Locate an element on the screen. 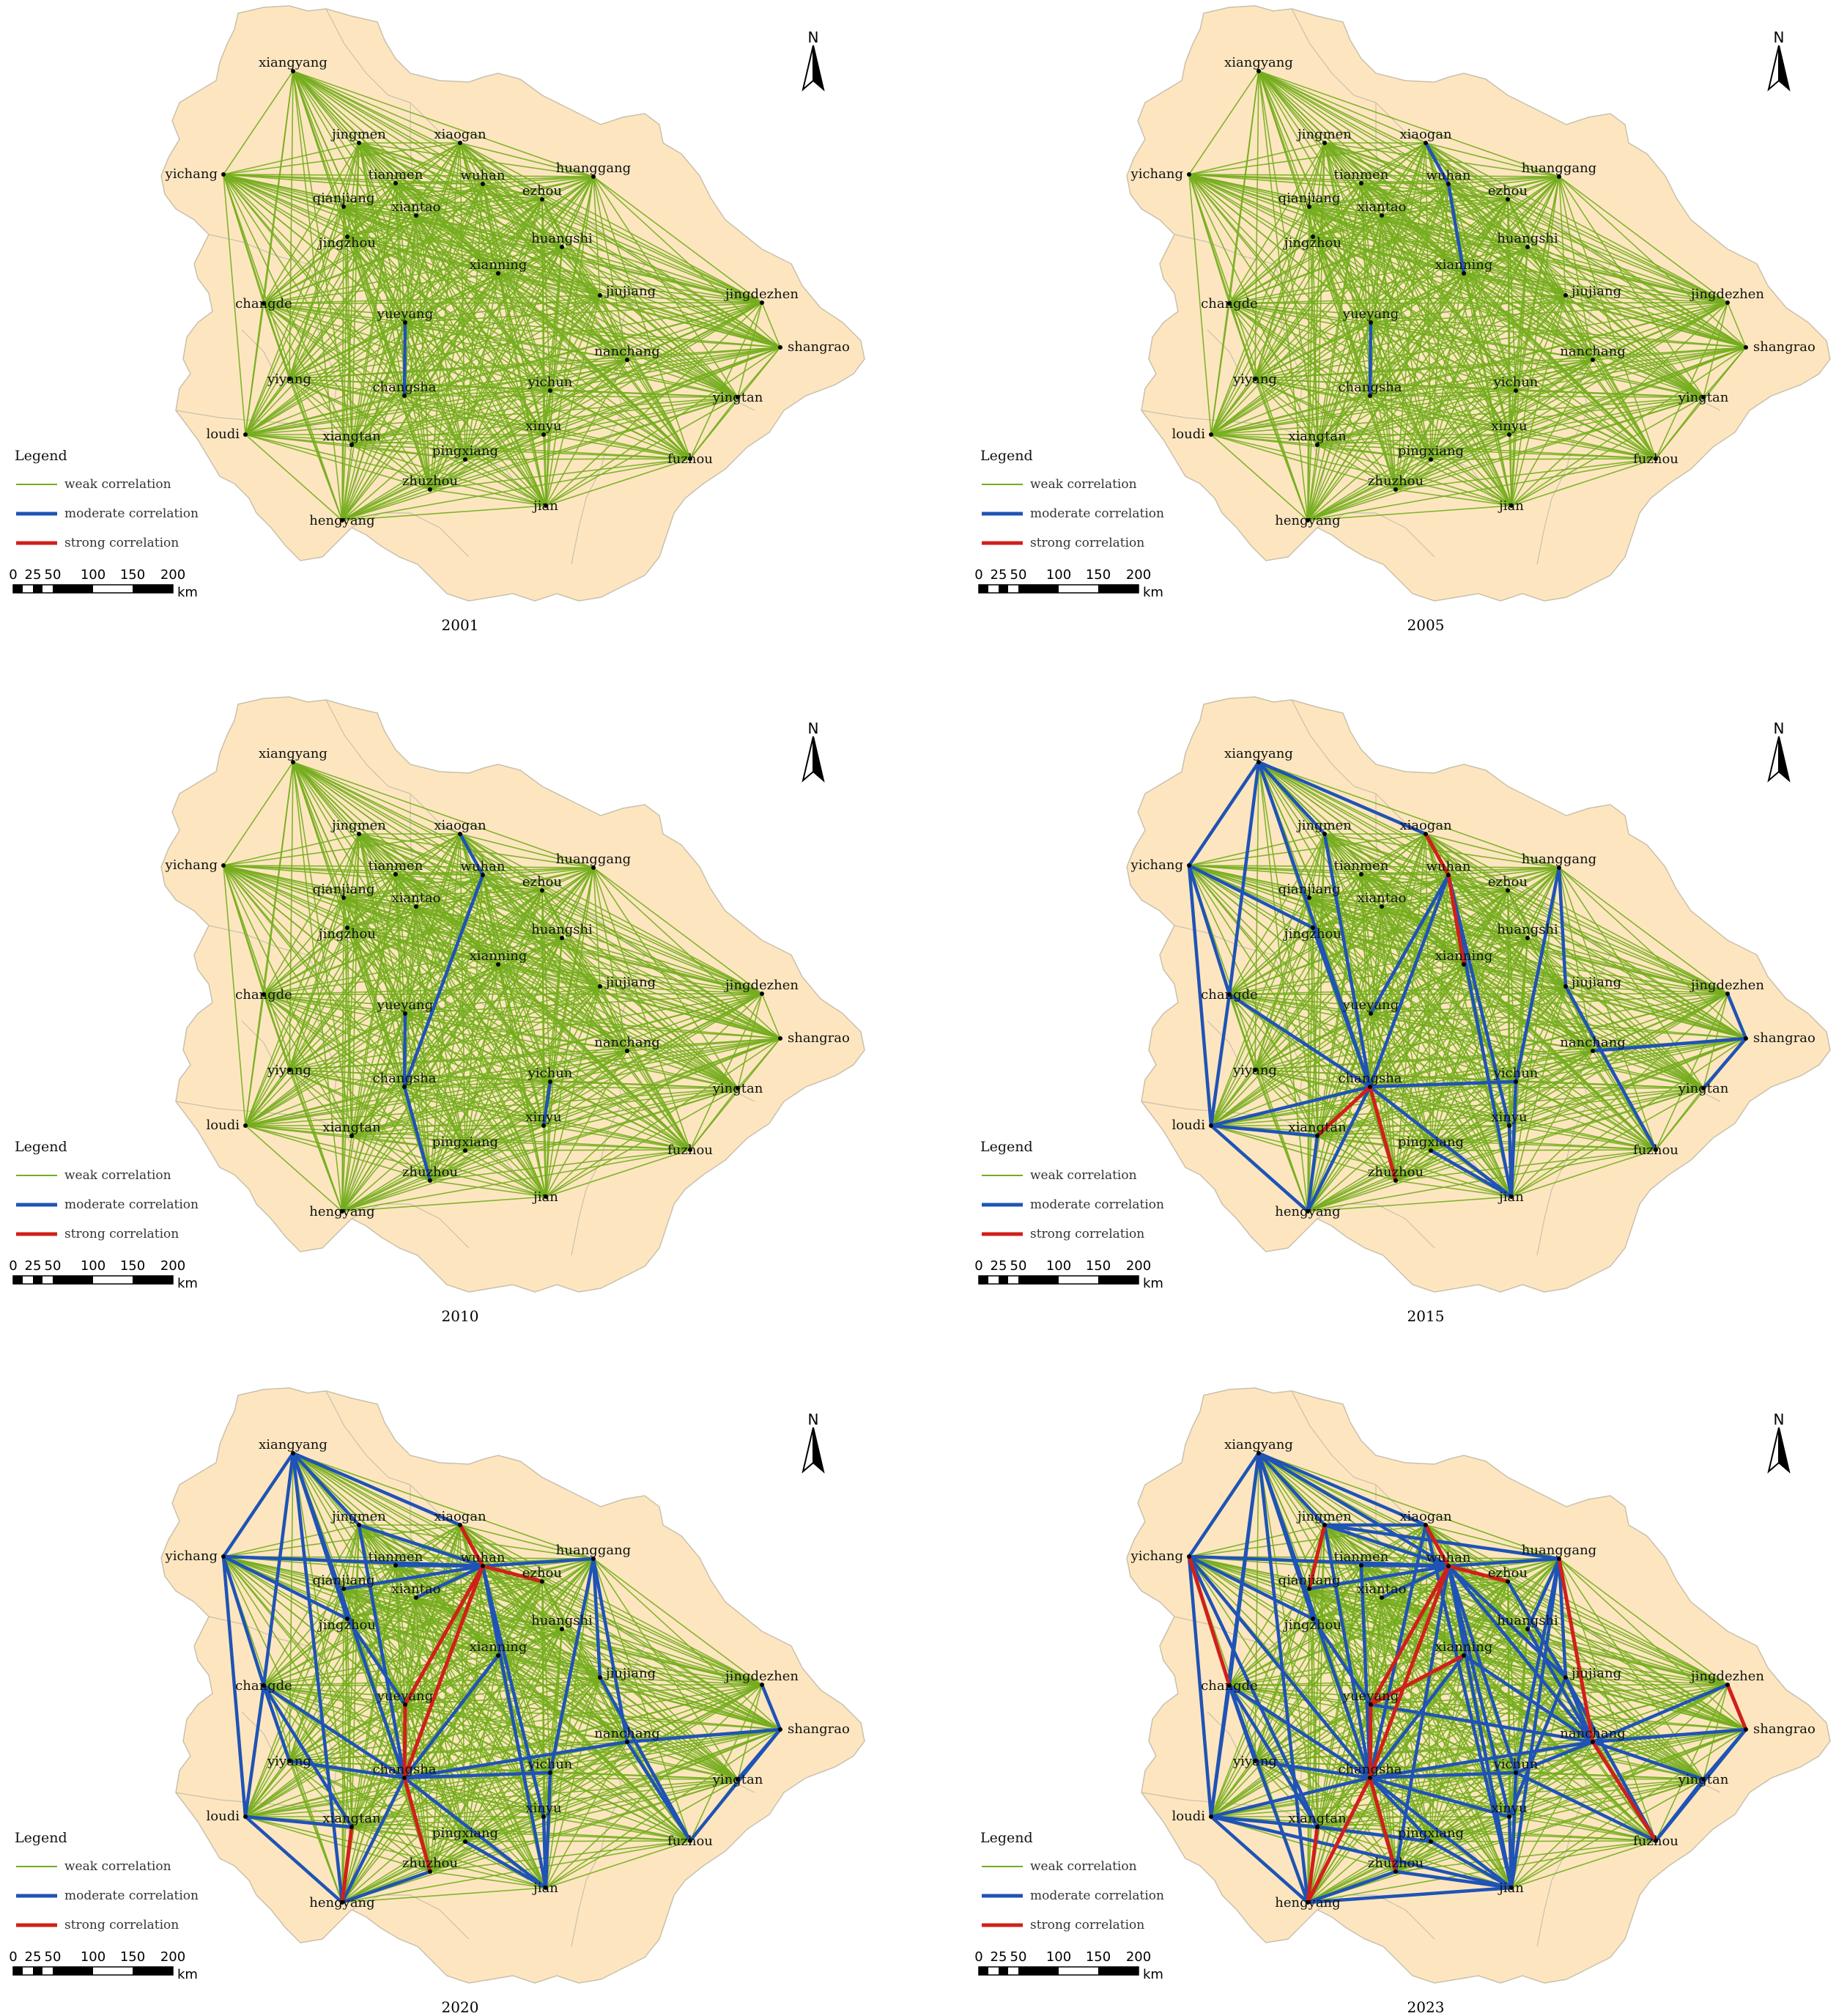 The image size is (1847, 2016). scale-unit: km is located at coordinates (187, 1283).